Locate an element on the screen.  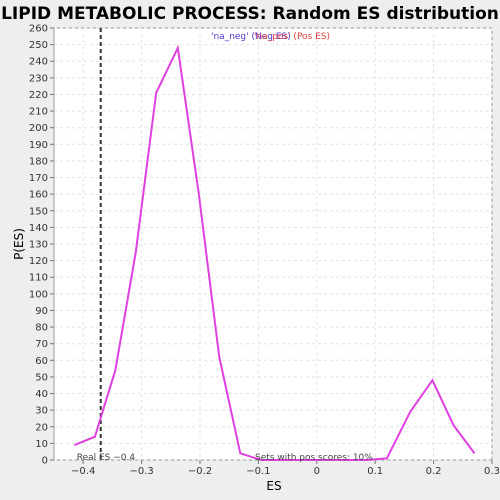
y-tick-label: 0 is located at coordinates (45, 461).